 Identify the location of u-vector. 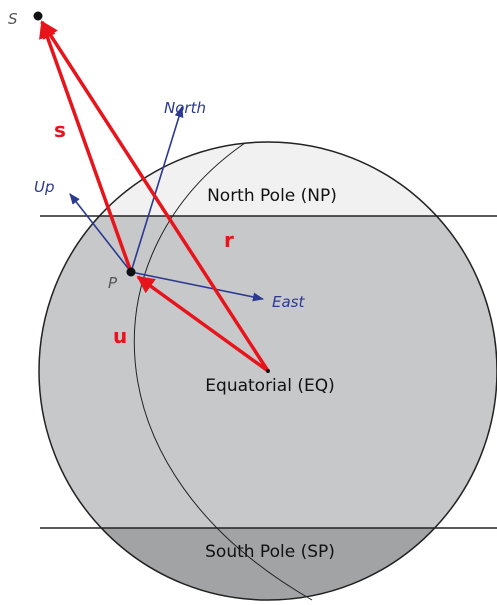
(203, 324).